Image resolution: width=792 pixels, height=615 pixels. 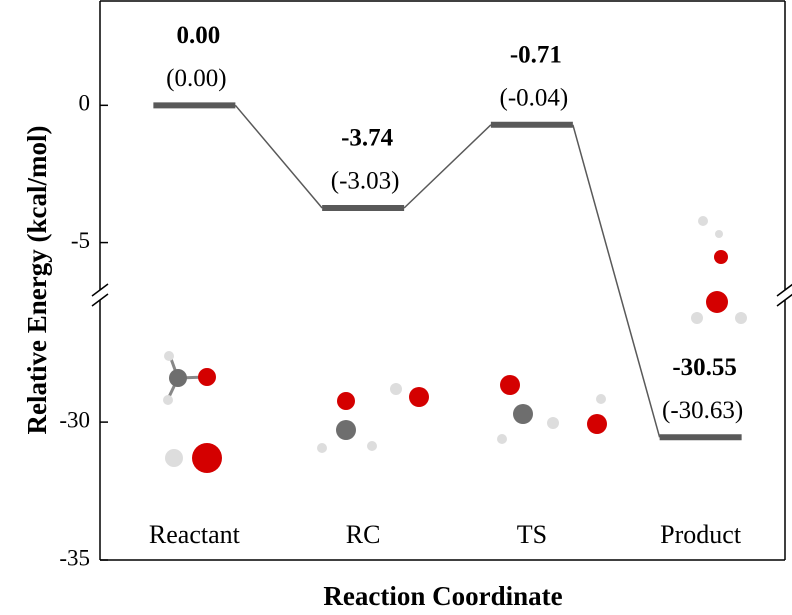 I want to click on category-label: Reactant, so click(x=195, y=534).